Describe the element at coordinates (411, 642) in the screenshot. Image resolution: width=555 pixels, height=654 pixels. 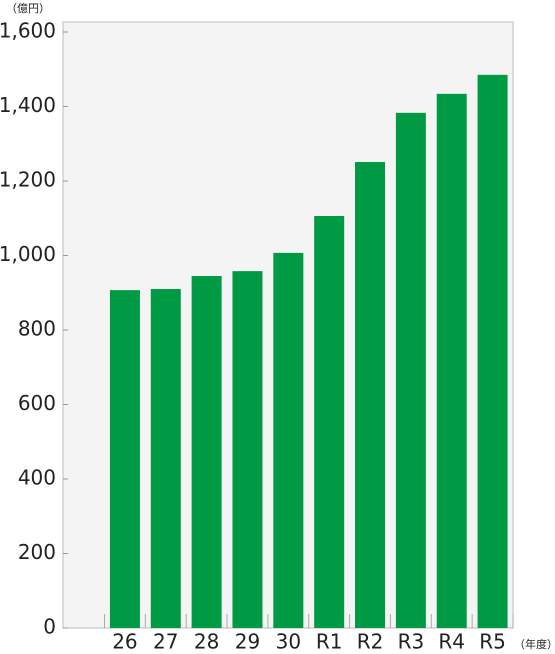
I see `x-tick-label: R3` at that location.